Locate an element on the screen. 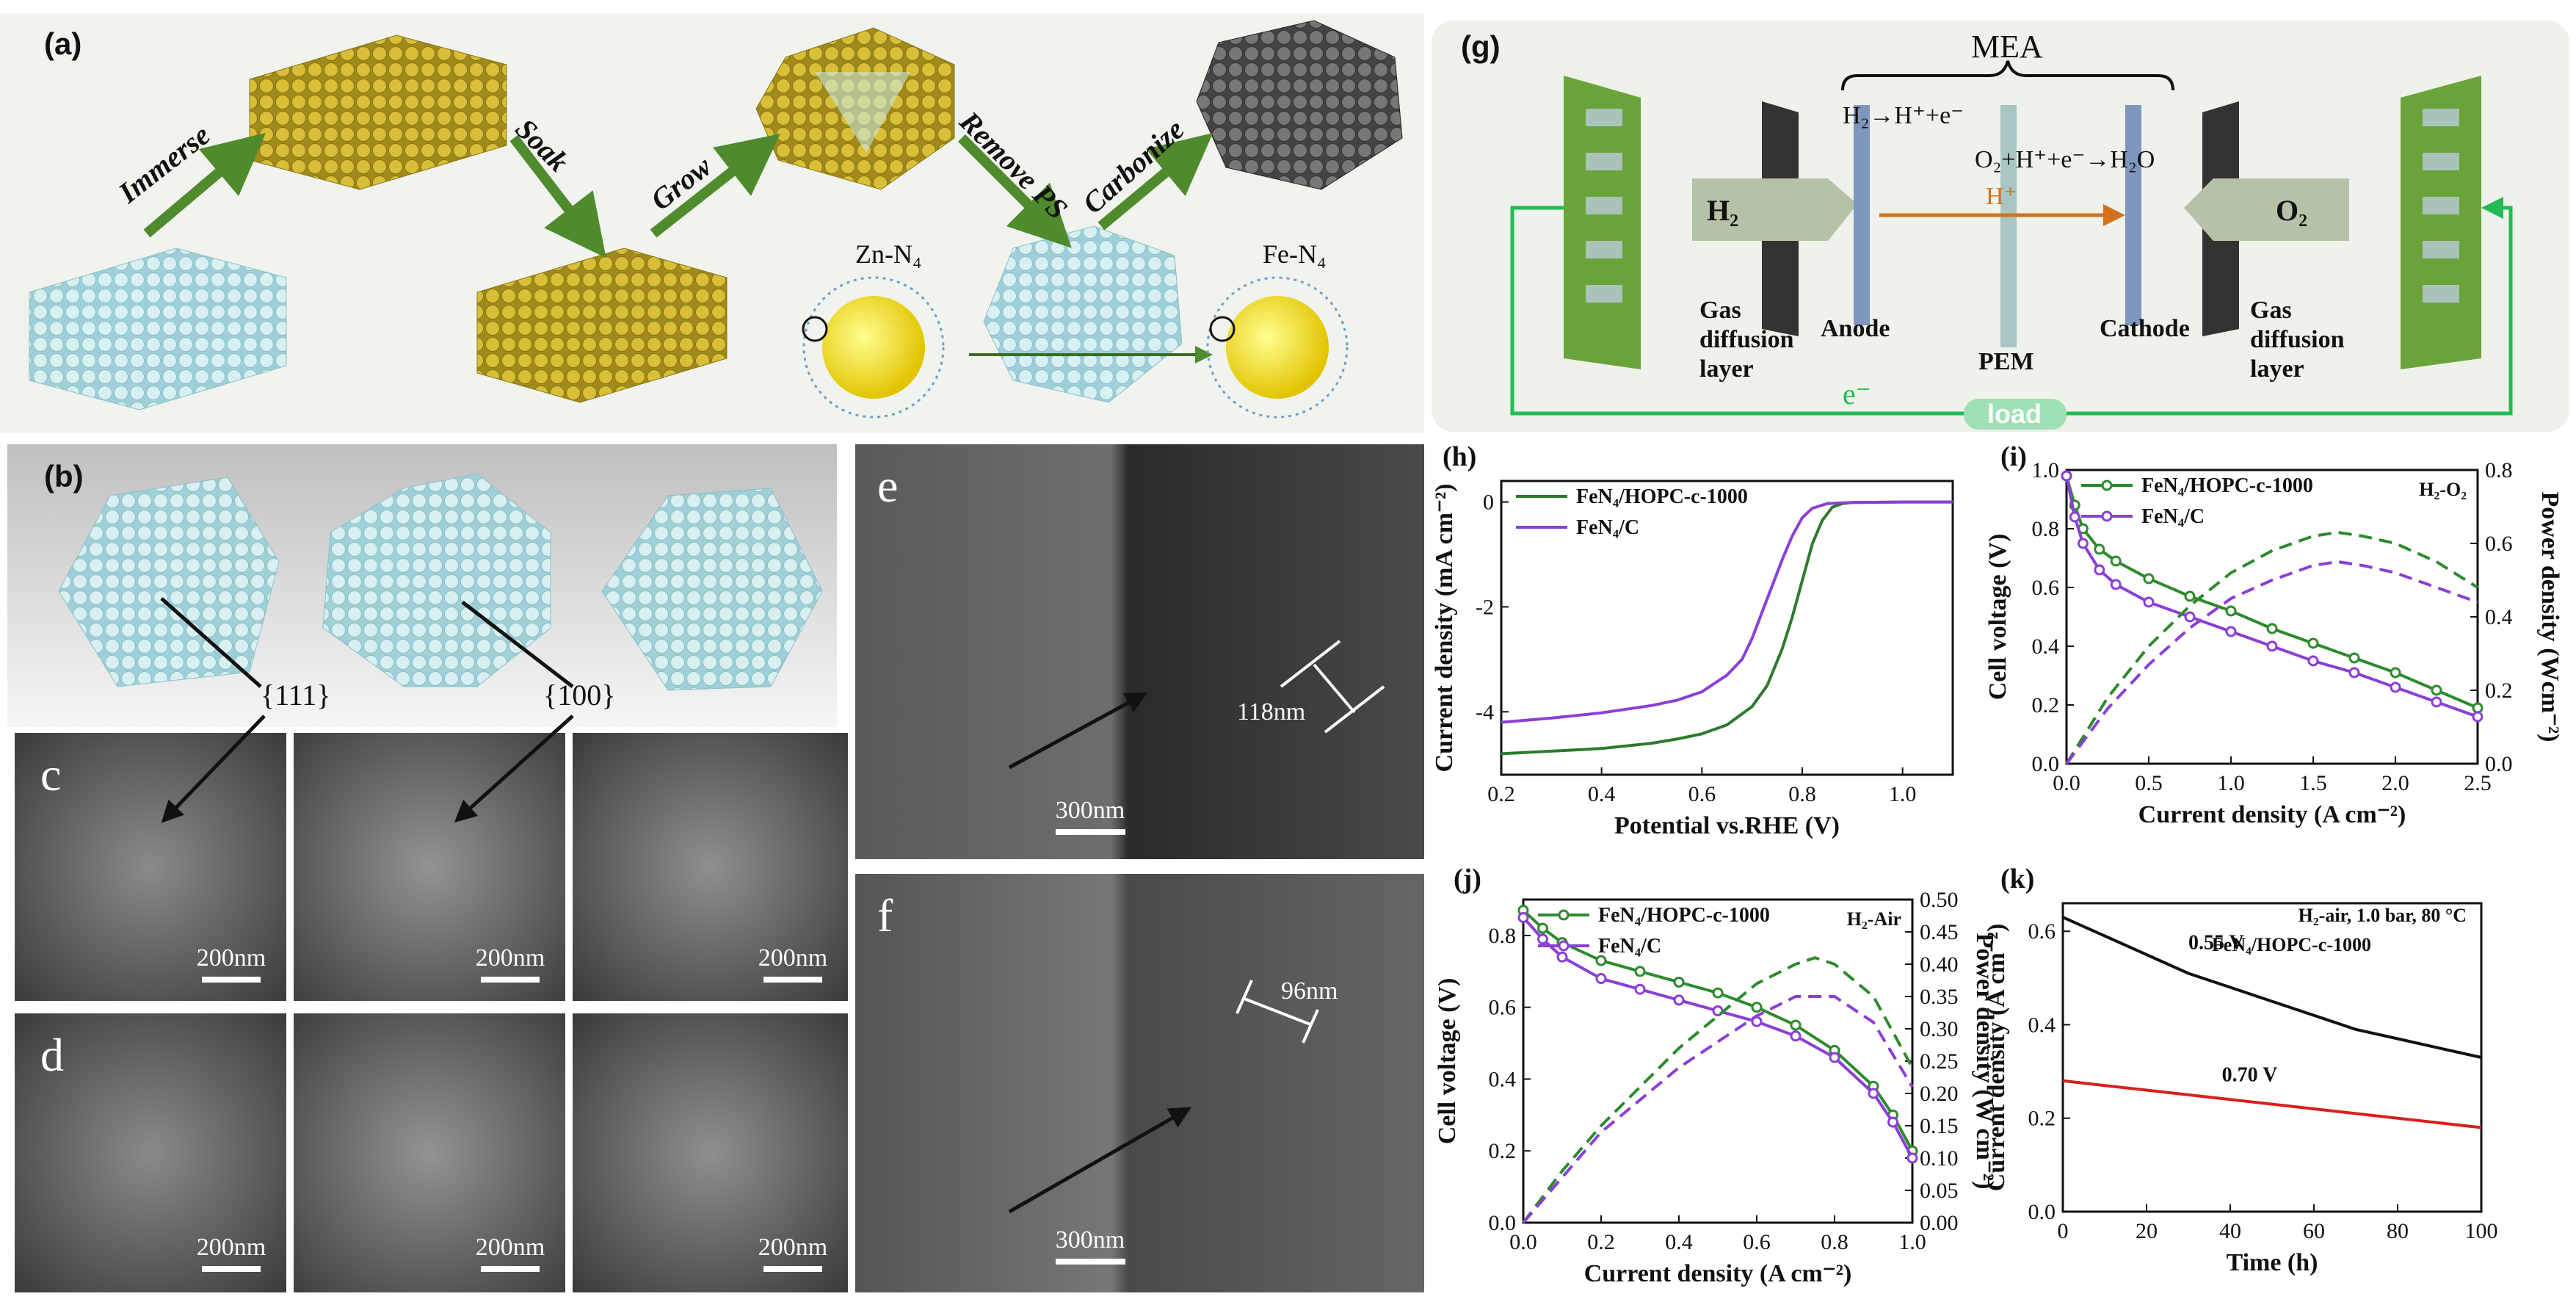 Image resolution: width=2576 pixels, height=1313 pixels. y-tick-label: 0 is located at coordinates (1489, 503).